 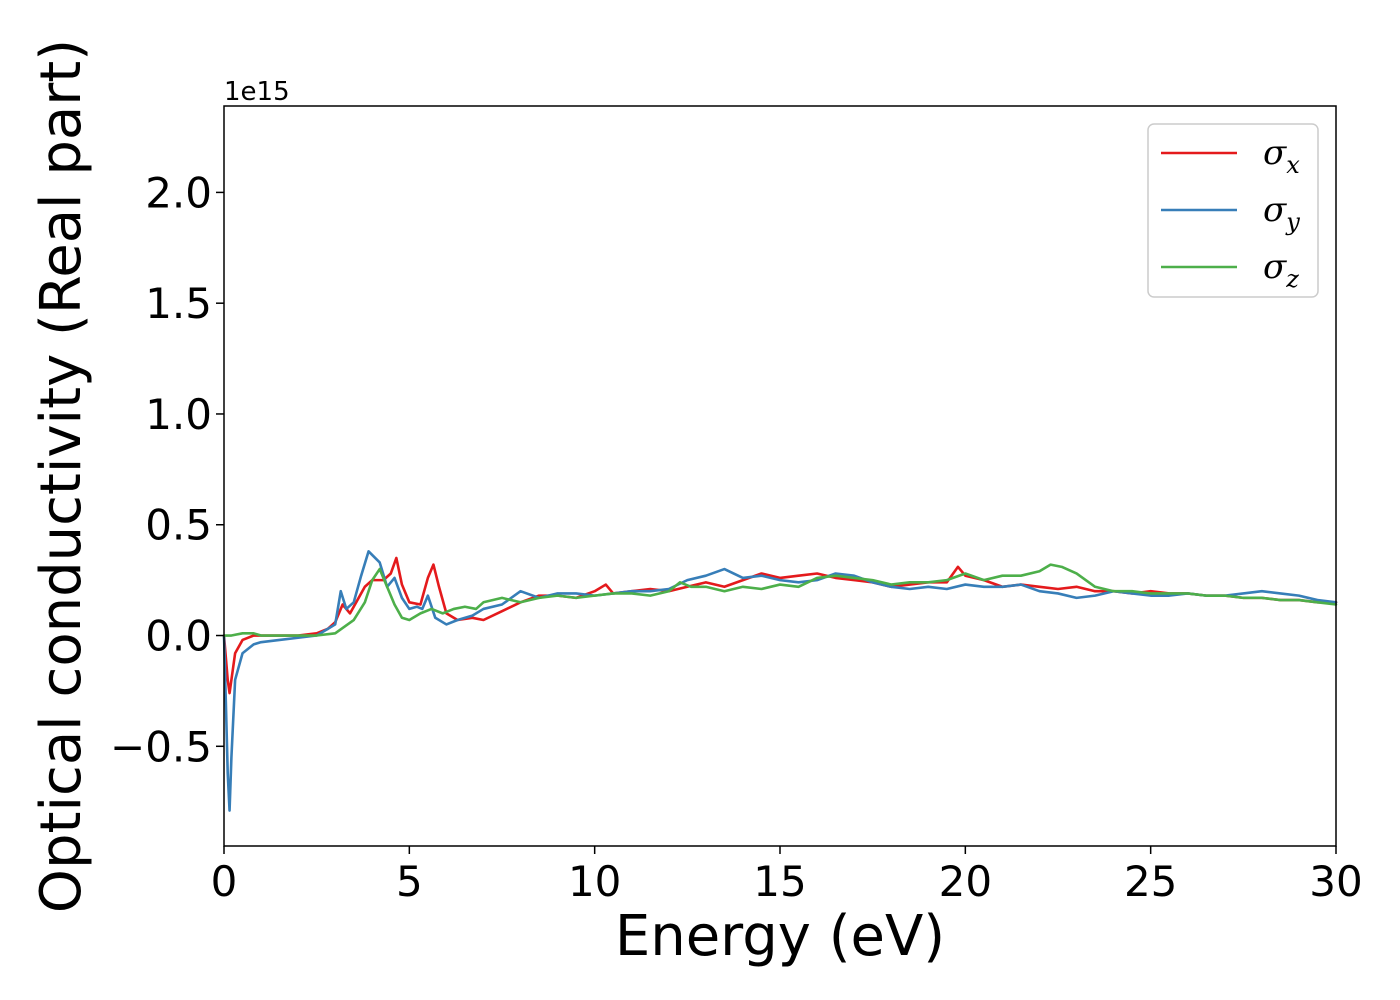 I want to click on y-tick-label: 0.5, so click(x=178, y=525).